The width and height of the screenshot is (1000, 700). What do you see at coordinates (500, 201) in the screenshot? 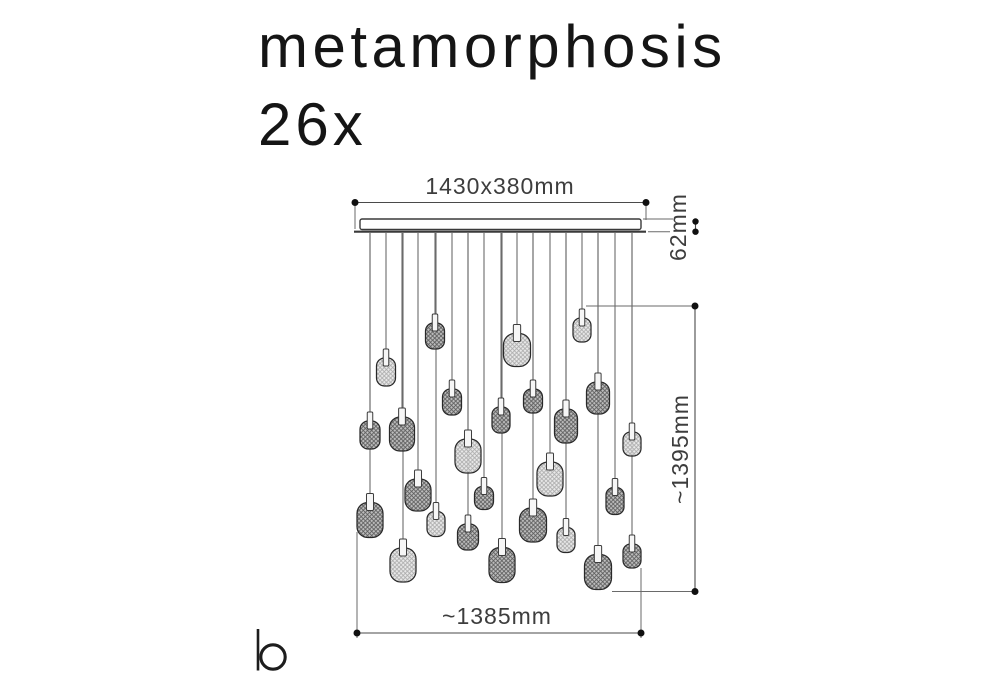
I see `canopy-width-dimension: 1430x380mm` at bounding box center [500, 201].